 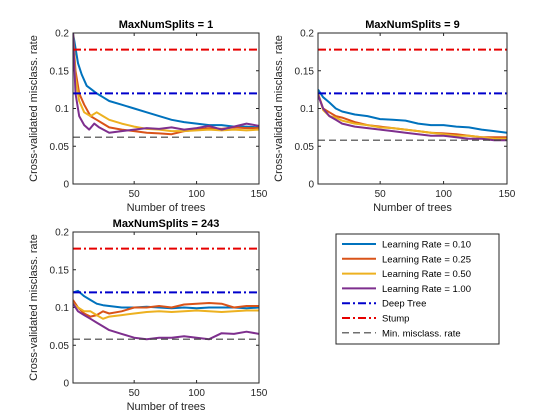 I want to click on chart-title: MaxNumSplits = 243, so click(x=166, y=224).